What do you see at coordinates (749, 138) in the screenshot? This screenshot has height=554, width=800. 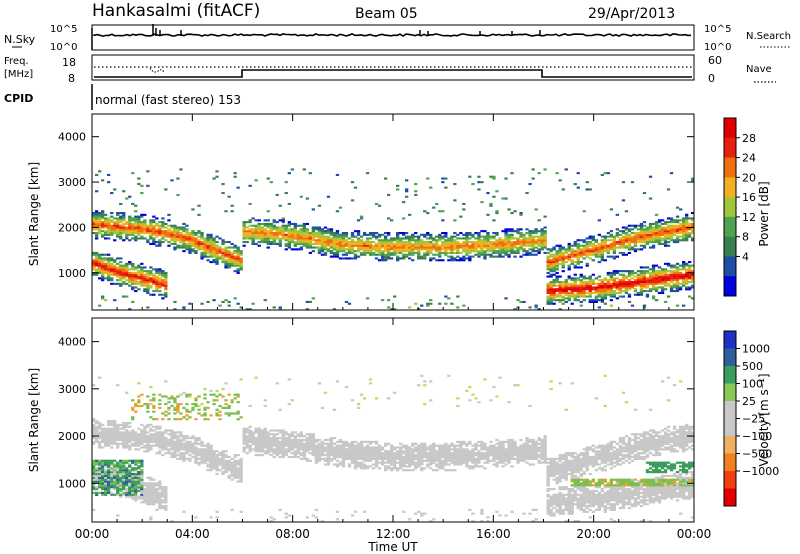 I see `colorbar-tick-label: 28` at bounding box center [749, 138].